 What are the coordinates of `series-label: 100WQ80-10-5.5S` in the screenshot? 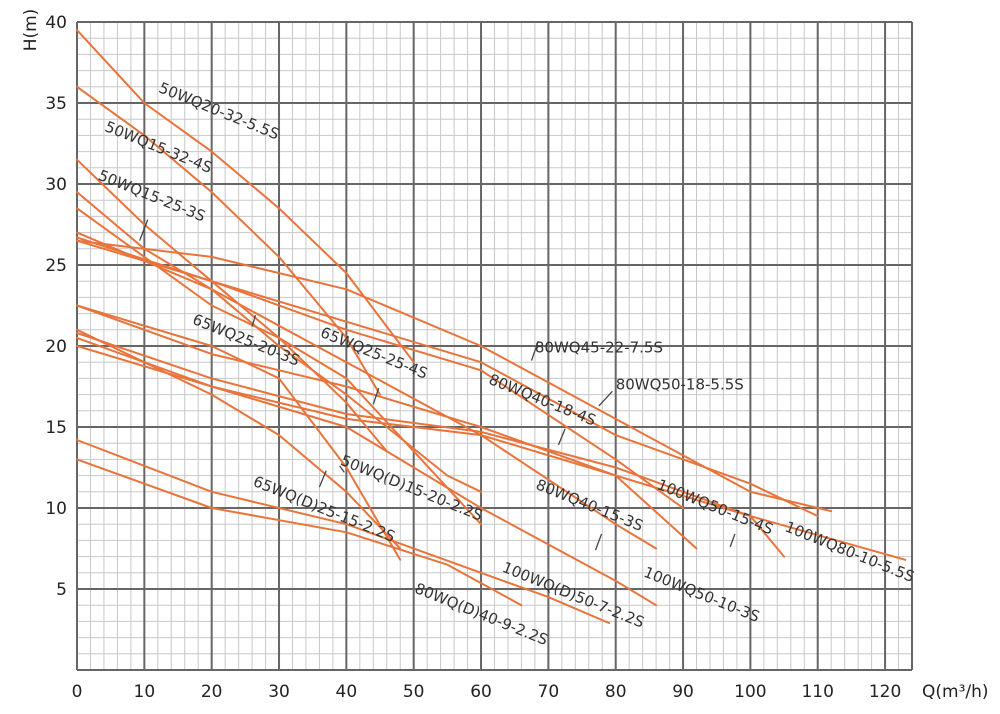 It's located at (850, 552).